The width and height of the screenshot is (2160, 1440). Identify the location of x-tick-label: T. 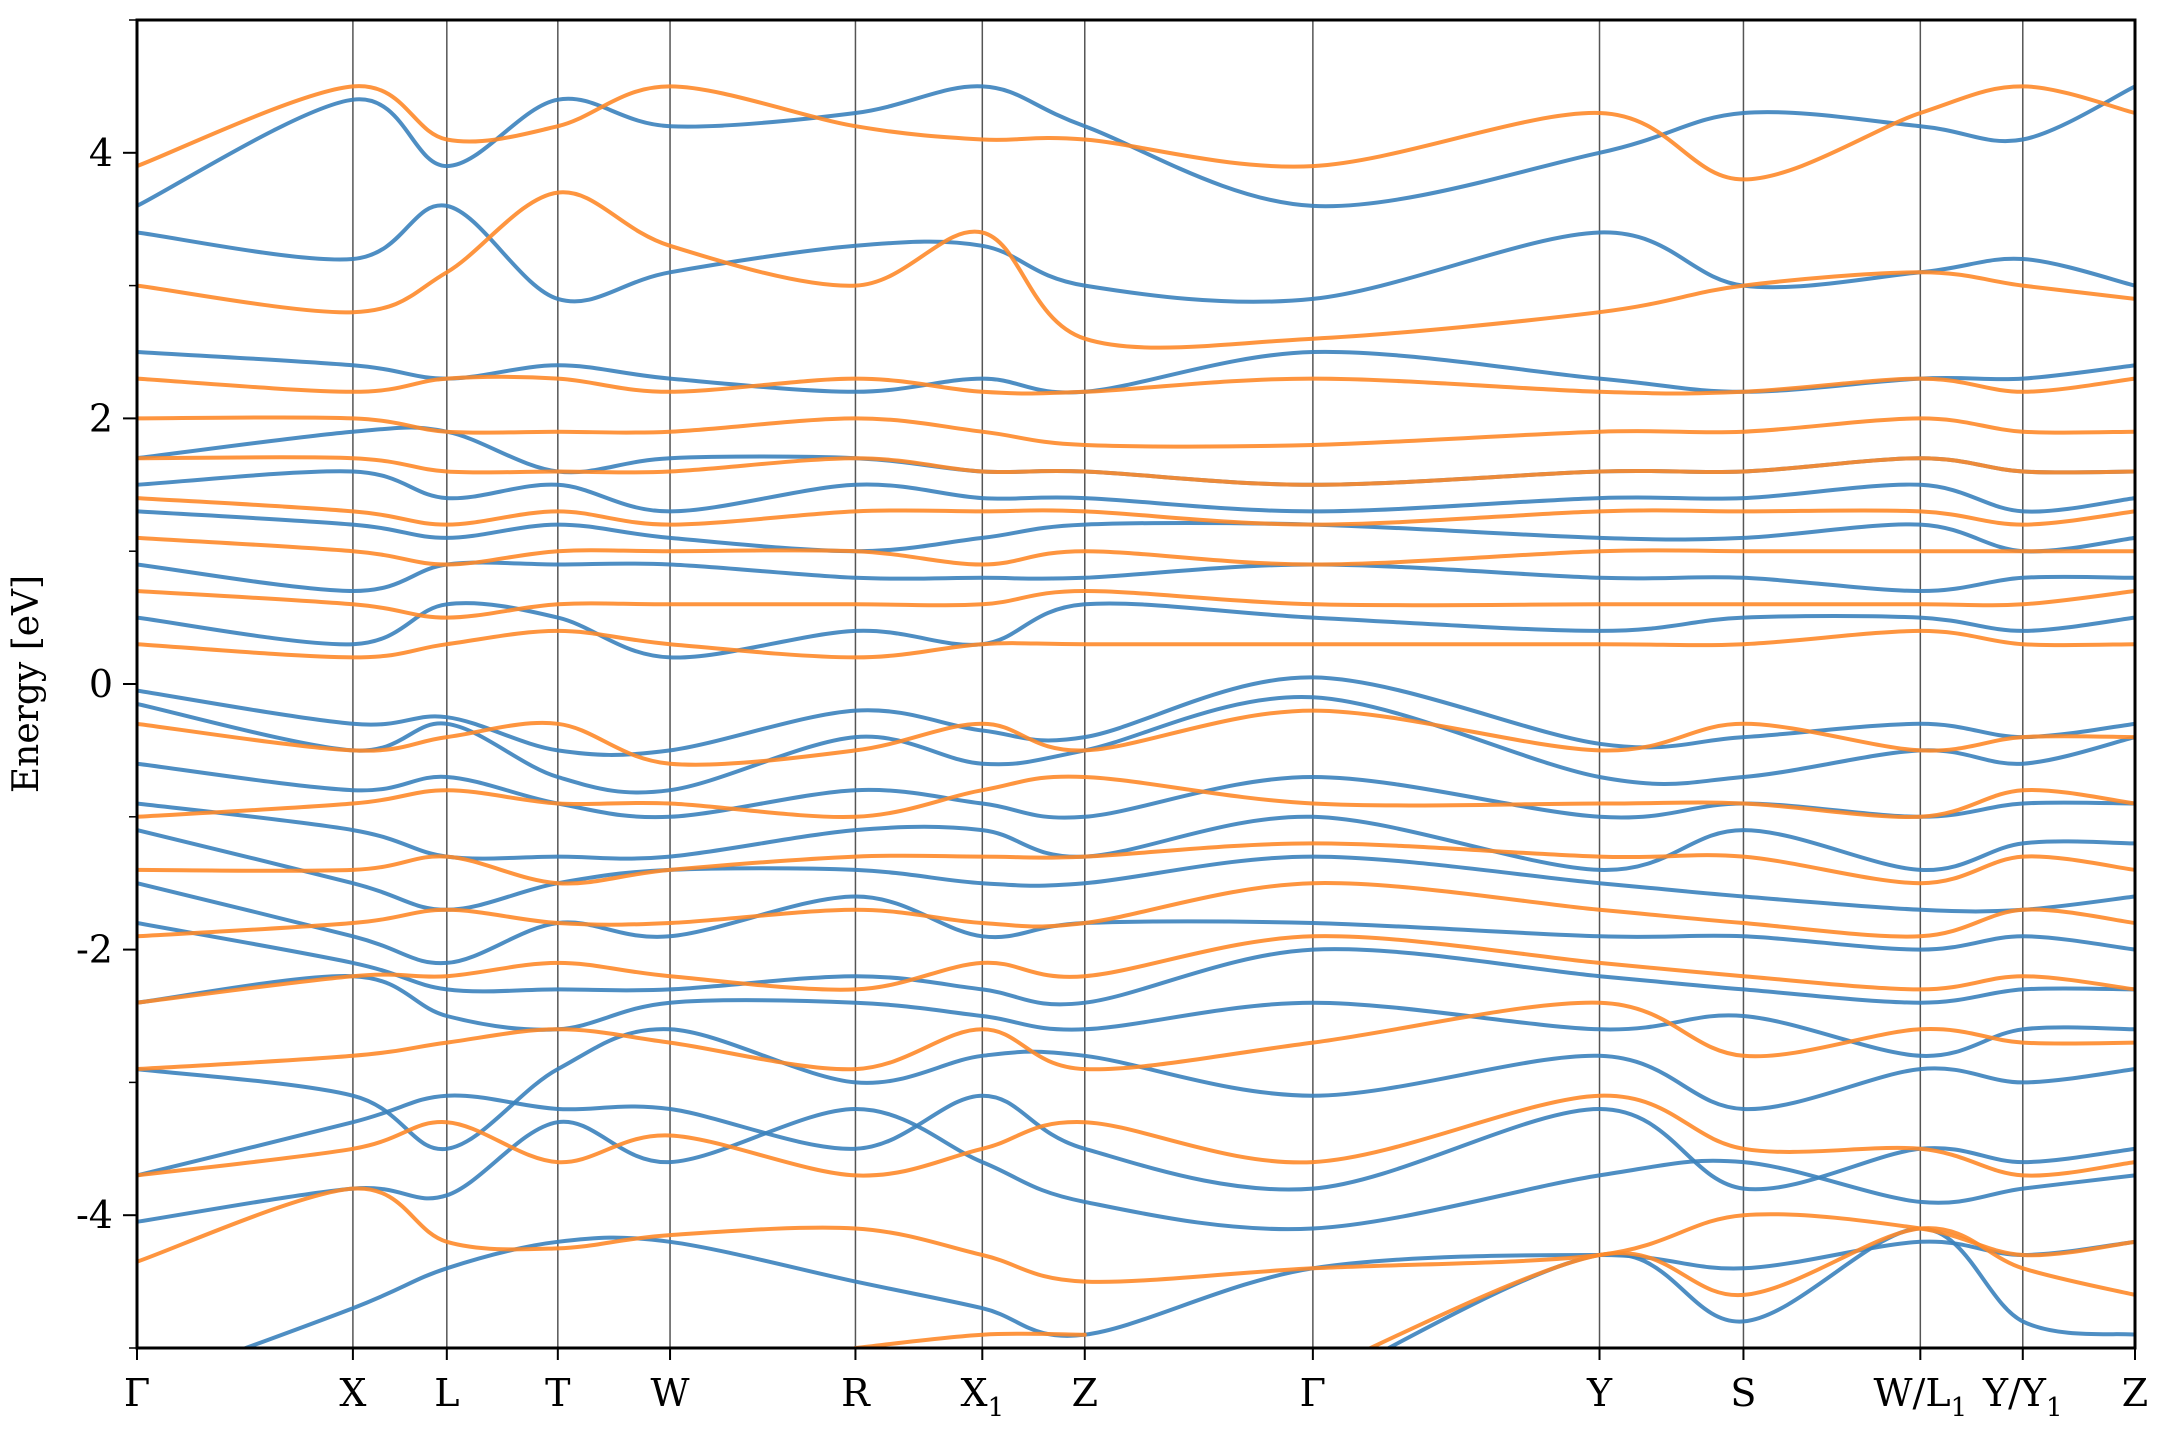
(557, 1393).